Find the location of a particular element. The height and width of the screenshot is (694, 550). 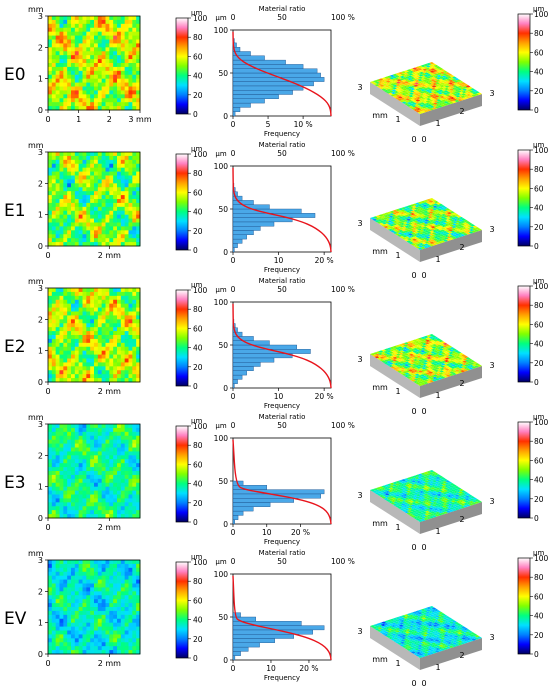

hist-x-tick-label: 10 is located at coordinates (279, 260).